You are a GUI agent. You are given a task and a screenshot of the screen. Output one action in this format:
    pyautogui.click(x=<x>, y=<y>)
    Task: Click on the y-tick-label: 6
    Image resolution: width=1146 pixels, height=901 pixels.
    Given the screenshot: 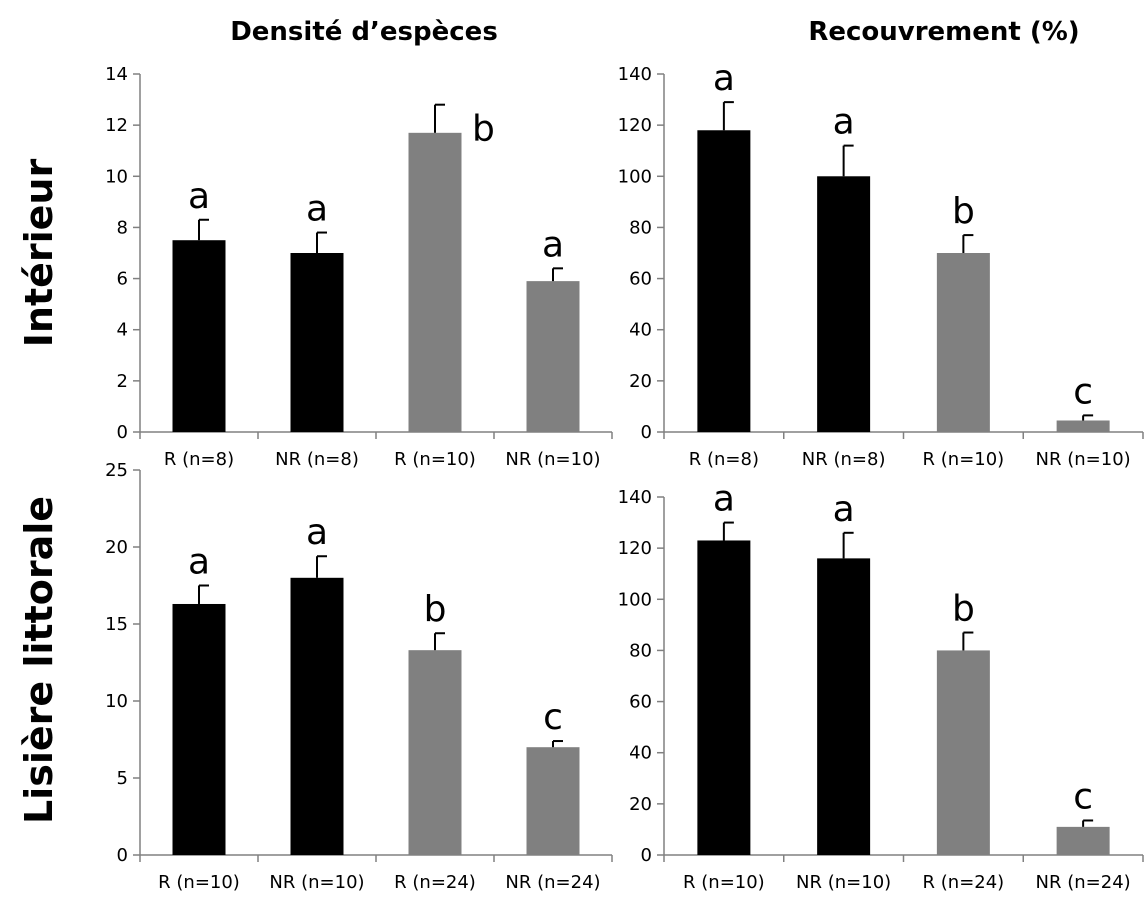 What is the action you would take?
    pyautogui.click(x=122, y=279)
    